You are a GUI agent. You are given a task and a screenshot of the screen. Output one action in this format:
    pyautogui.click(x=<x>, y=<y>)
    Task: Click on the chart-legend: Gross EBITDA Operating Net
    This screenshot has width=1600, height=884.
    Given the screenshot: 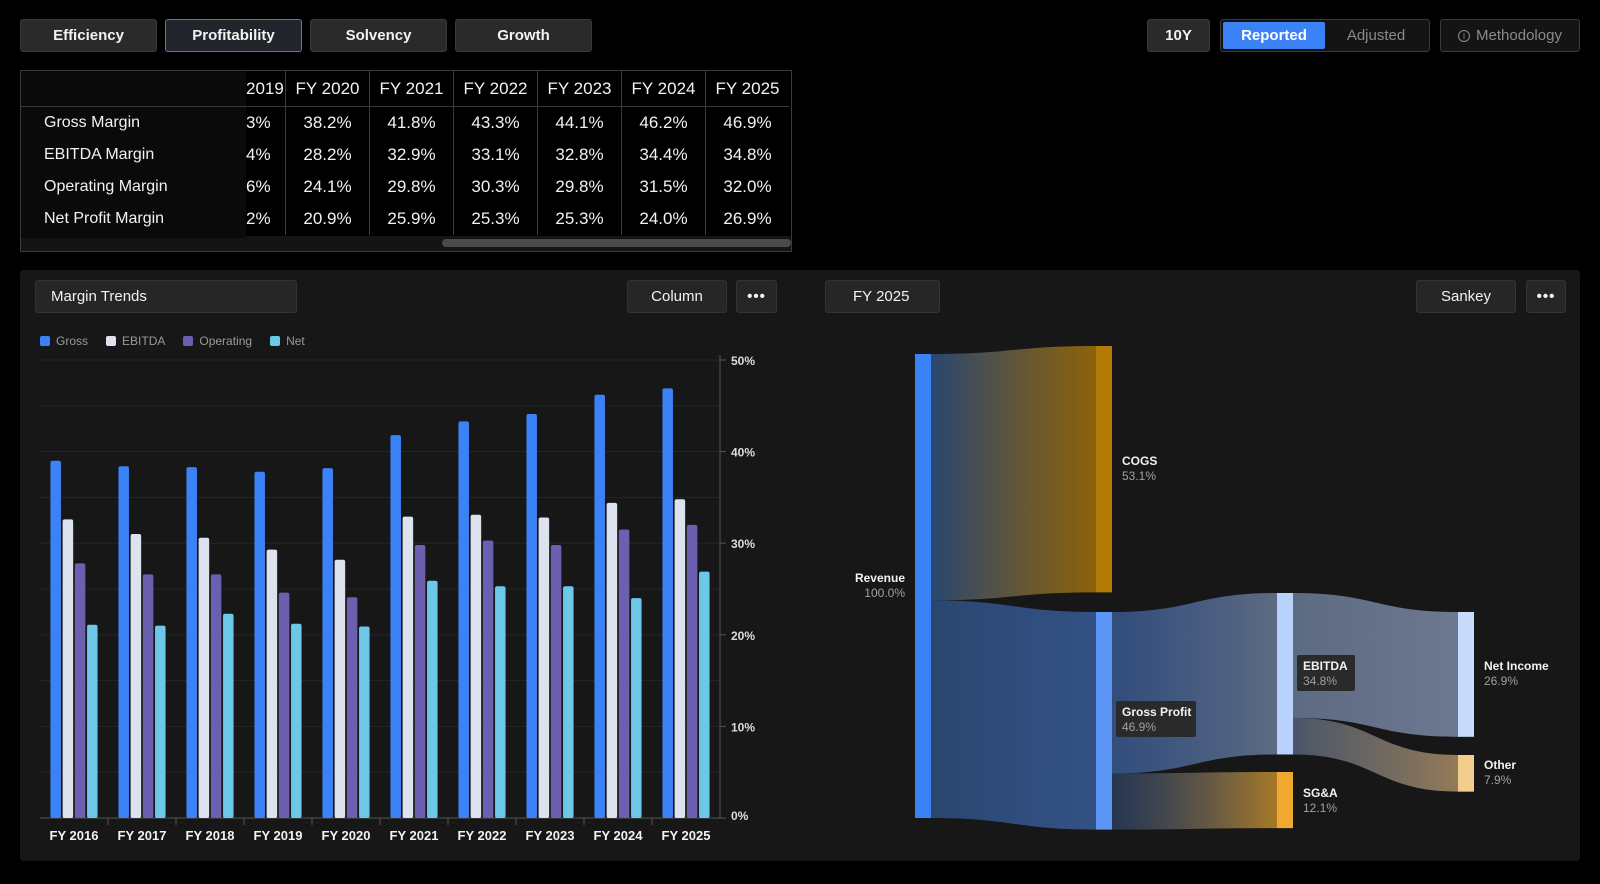 What is the action you would take?
    pyautogui.click(x=172, y=341)
    